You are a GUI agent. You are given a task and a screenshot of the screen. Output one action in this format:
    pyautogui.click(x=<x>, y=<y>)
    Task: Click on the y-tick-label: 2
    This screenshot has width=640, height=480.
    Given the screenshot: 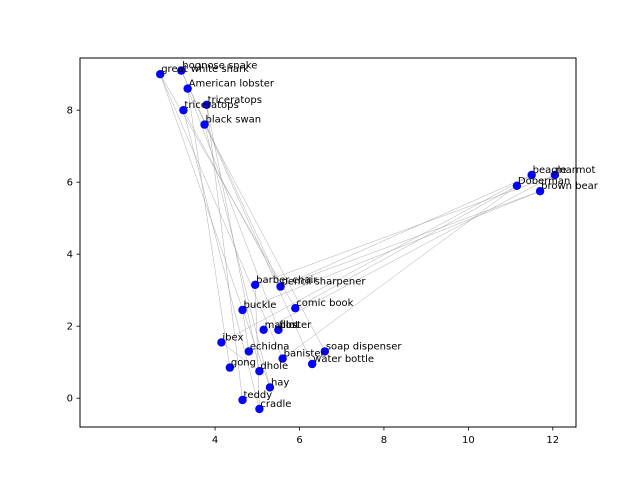 What is the action you would take?
    pyautogui.click(x=70, y=327)
    